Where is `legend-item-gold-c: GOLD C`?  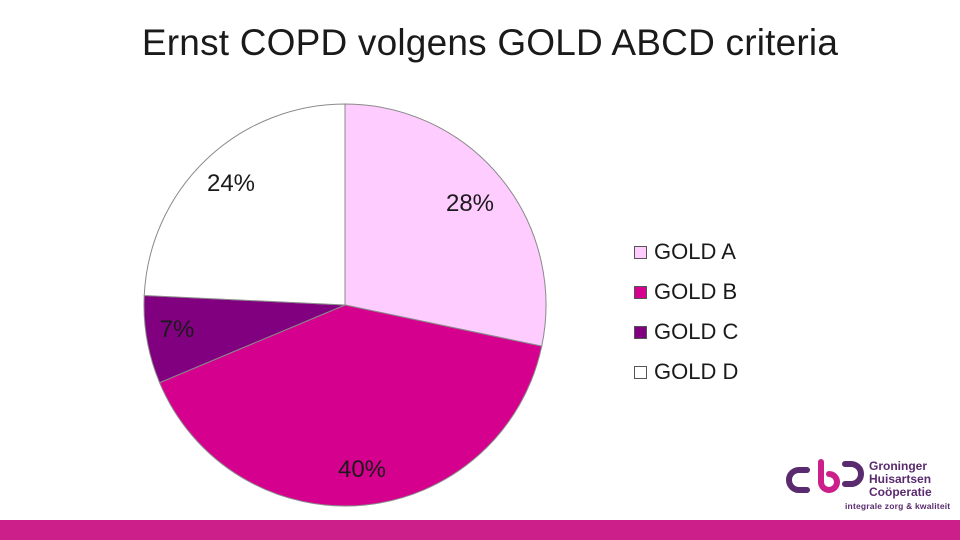 legend-item-gold-c: GOLD C is located at coordinates (686, 332).